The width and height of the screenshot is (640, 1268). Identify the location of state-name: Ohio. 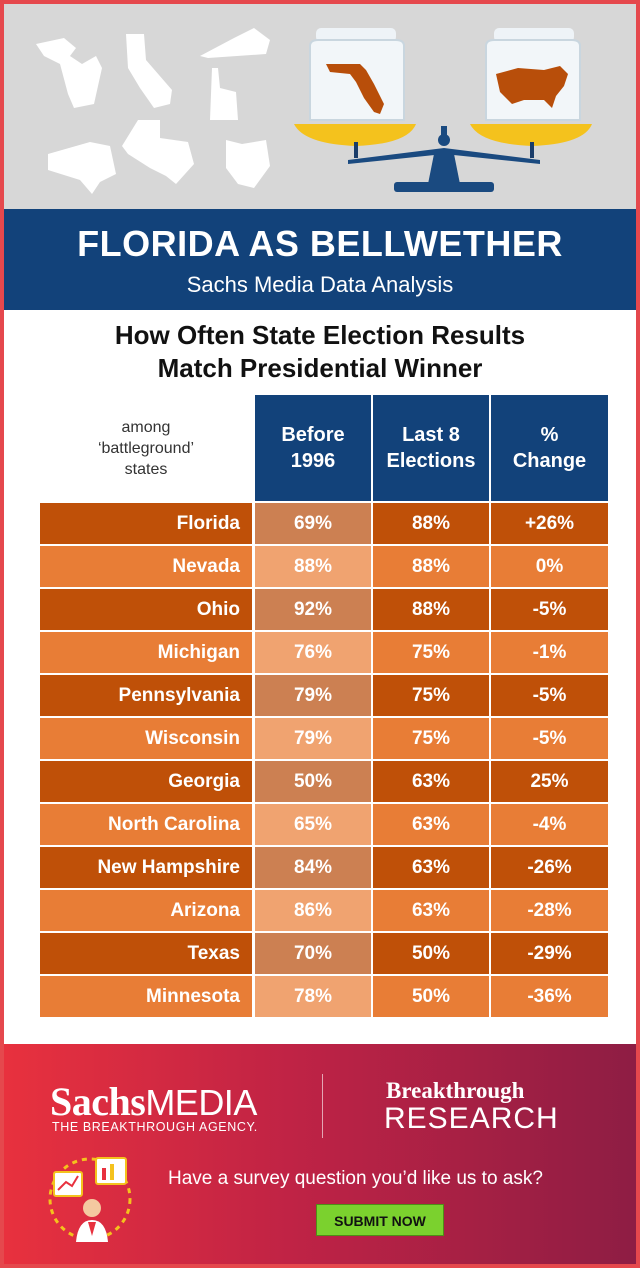
(146, 609).